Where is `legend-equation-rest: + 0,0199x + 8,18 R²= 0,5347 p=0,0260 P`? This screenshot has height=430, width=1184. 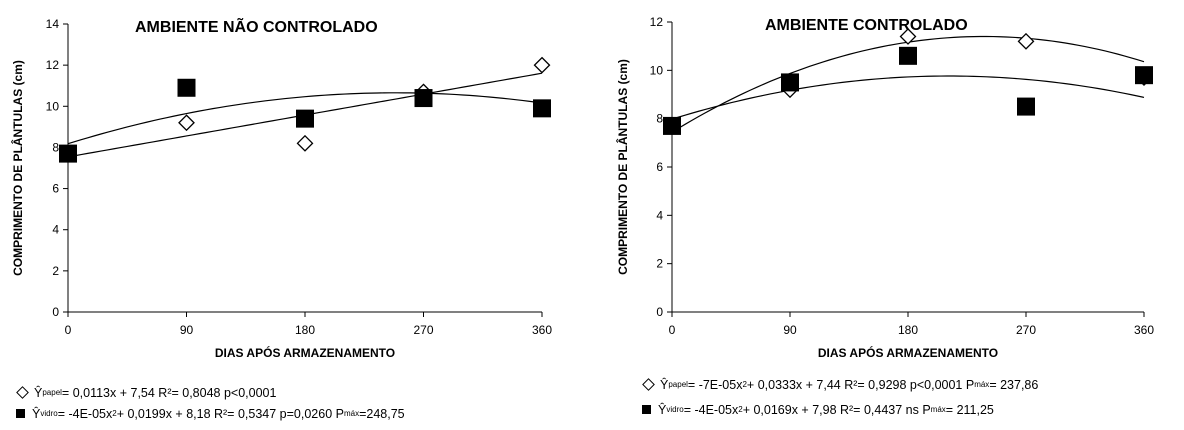
legend-equation-rest: + 0,0199x + 8,18 R²= 0,5347 p=0,0260 P is located at coordinates (230, 413).